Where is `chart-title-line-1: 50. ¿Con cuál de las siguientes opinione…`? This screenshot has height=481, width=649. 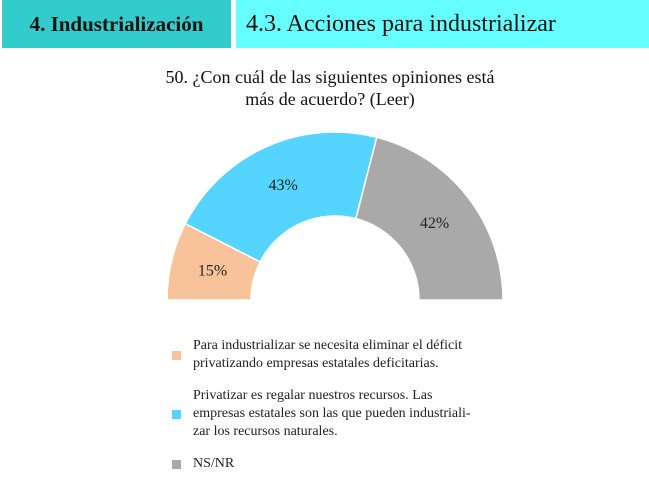
chart-title-line-1: 50. ¿Con cuál de las siguientes opinione… is located at coordinates (330, 77).